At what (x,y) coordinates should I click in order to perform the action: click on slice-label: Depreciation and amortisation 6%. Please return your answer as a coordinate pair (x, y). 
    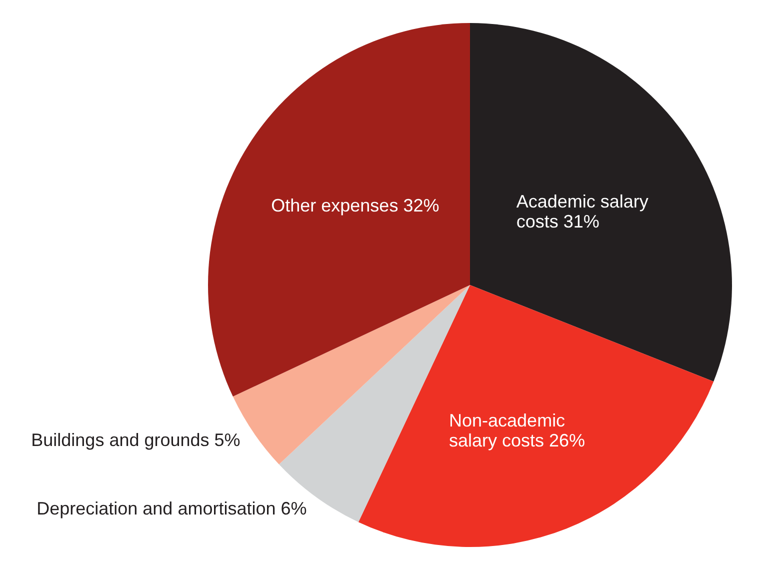
    Looking at the image, I should click on (171, 508).